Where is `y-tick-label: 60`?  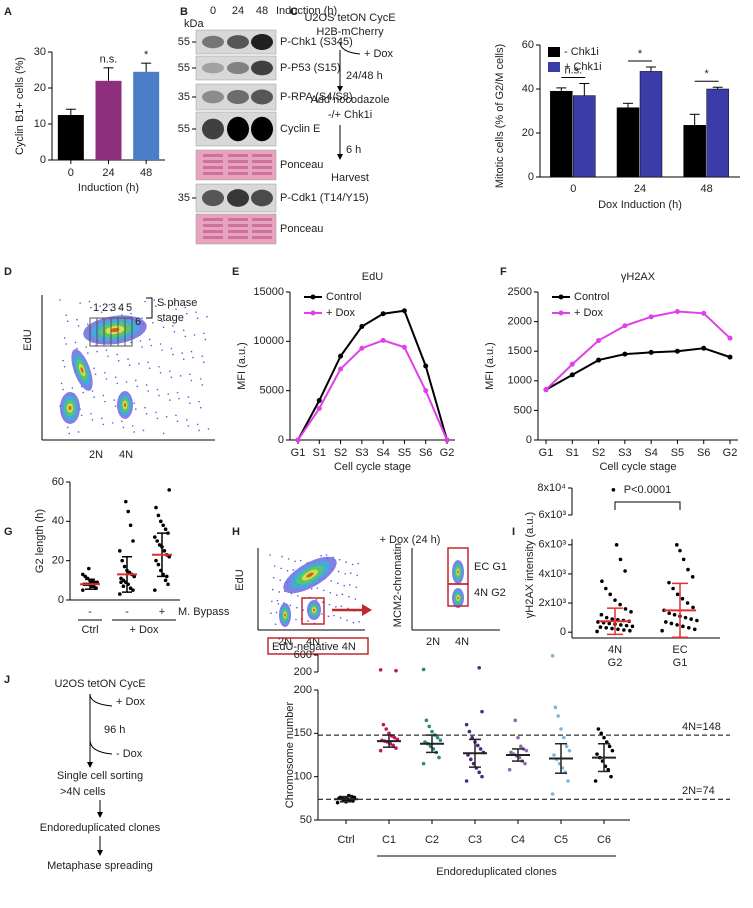
y-tick-label: 60 is located at coordinates (58, 482).